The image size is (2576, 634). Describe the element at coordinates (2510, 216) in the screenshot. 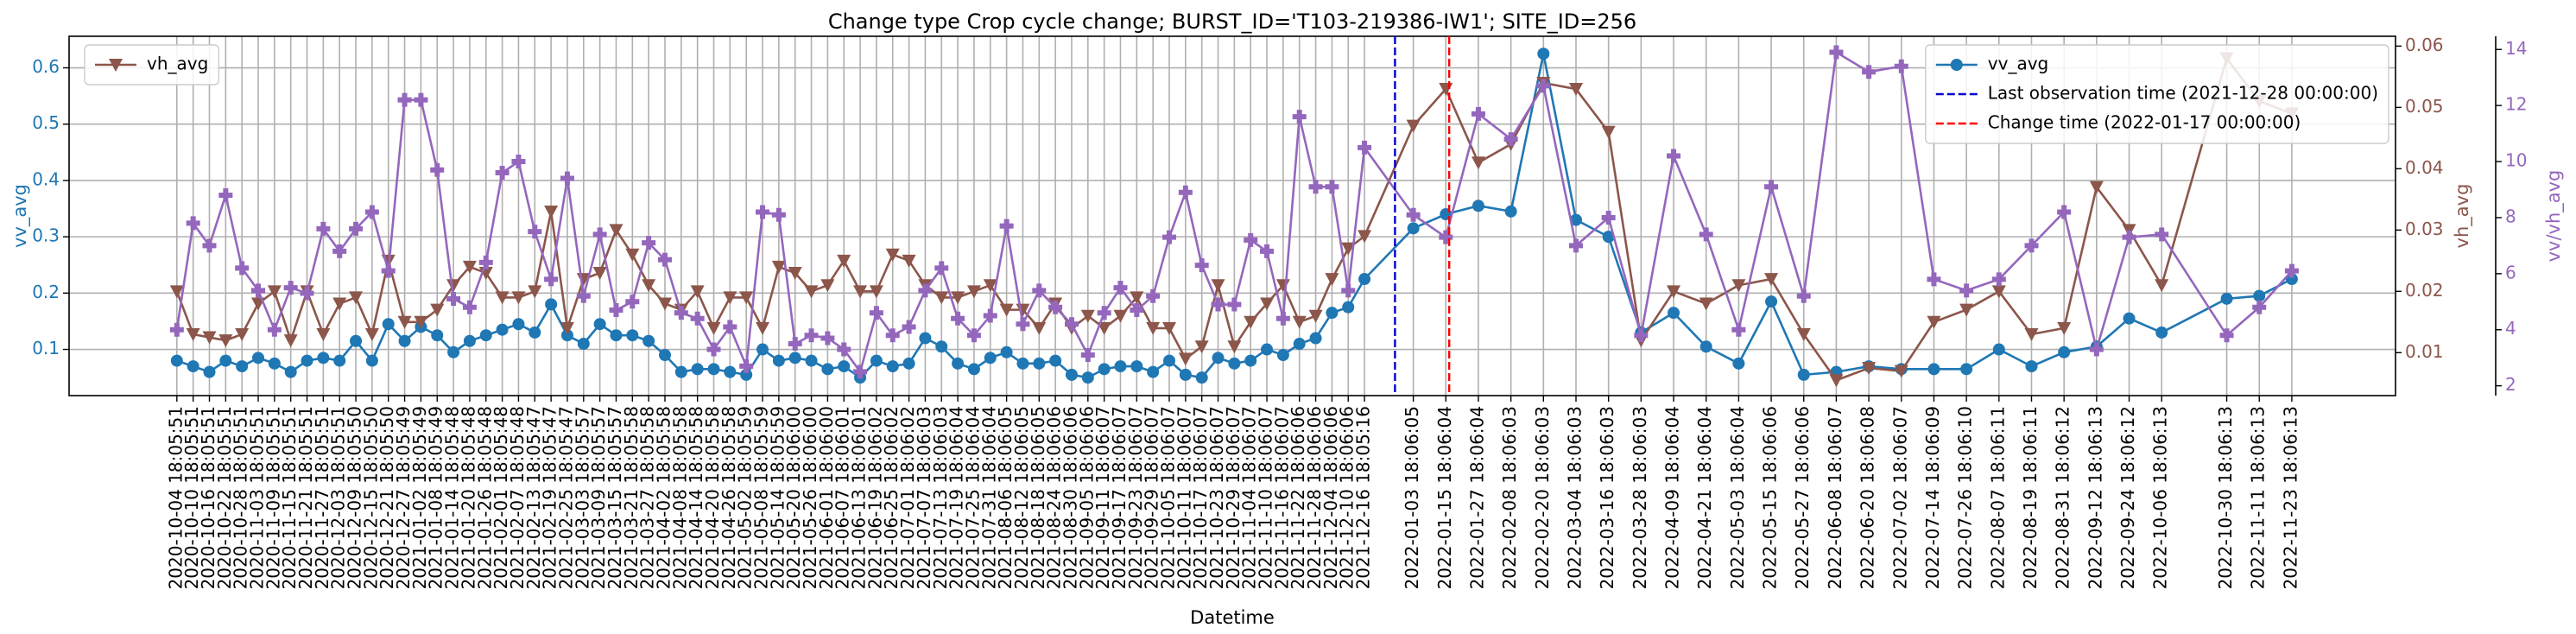

I see `y3-tick-label: 8` at that location.